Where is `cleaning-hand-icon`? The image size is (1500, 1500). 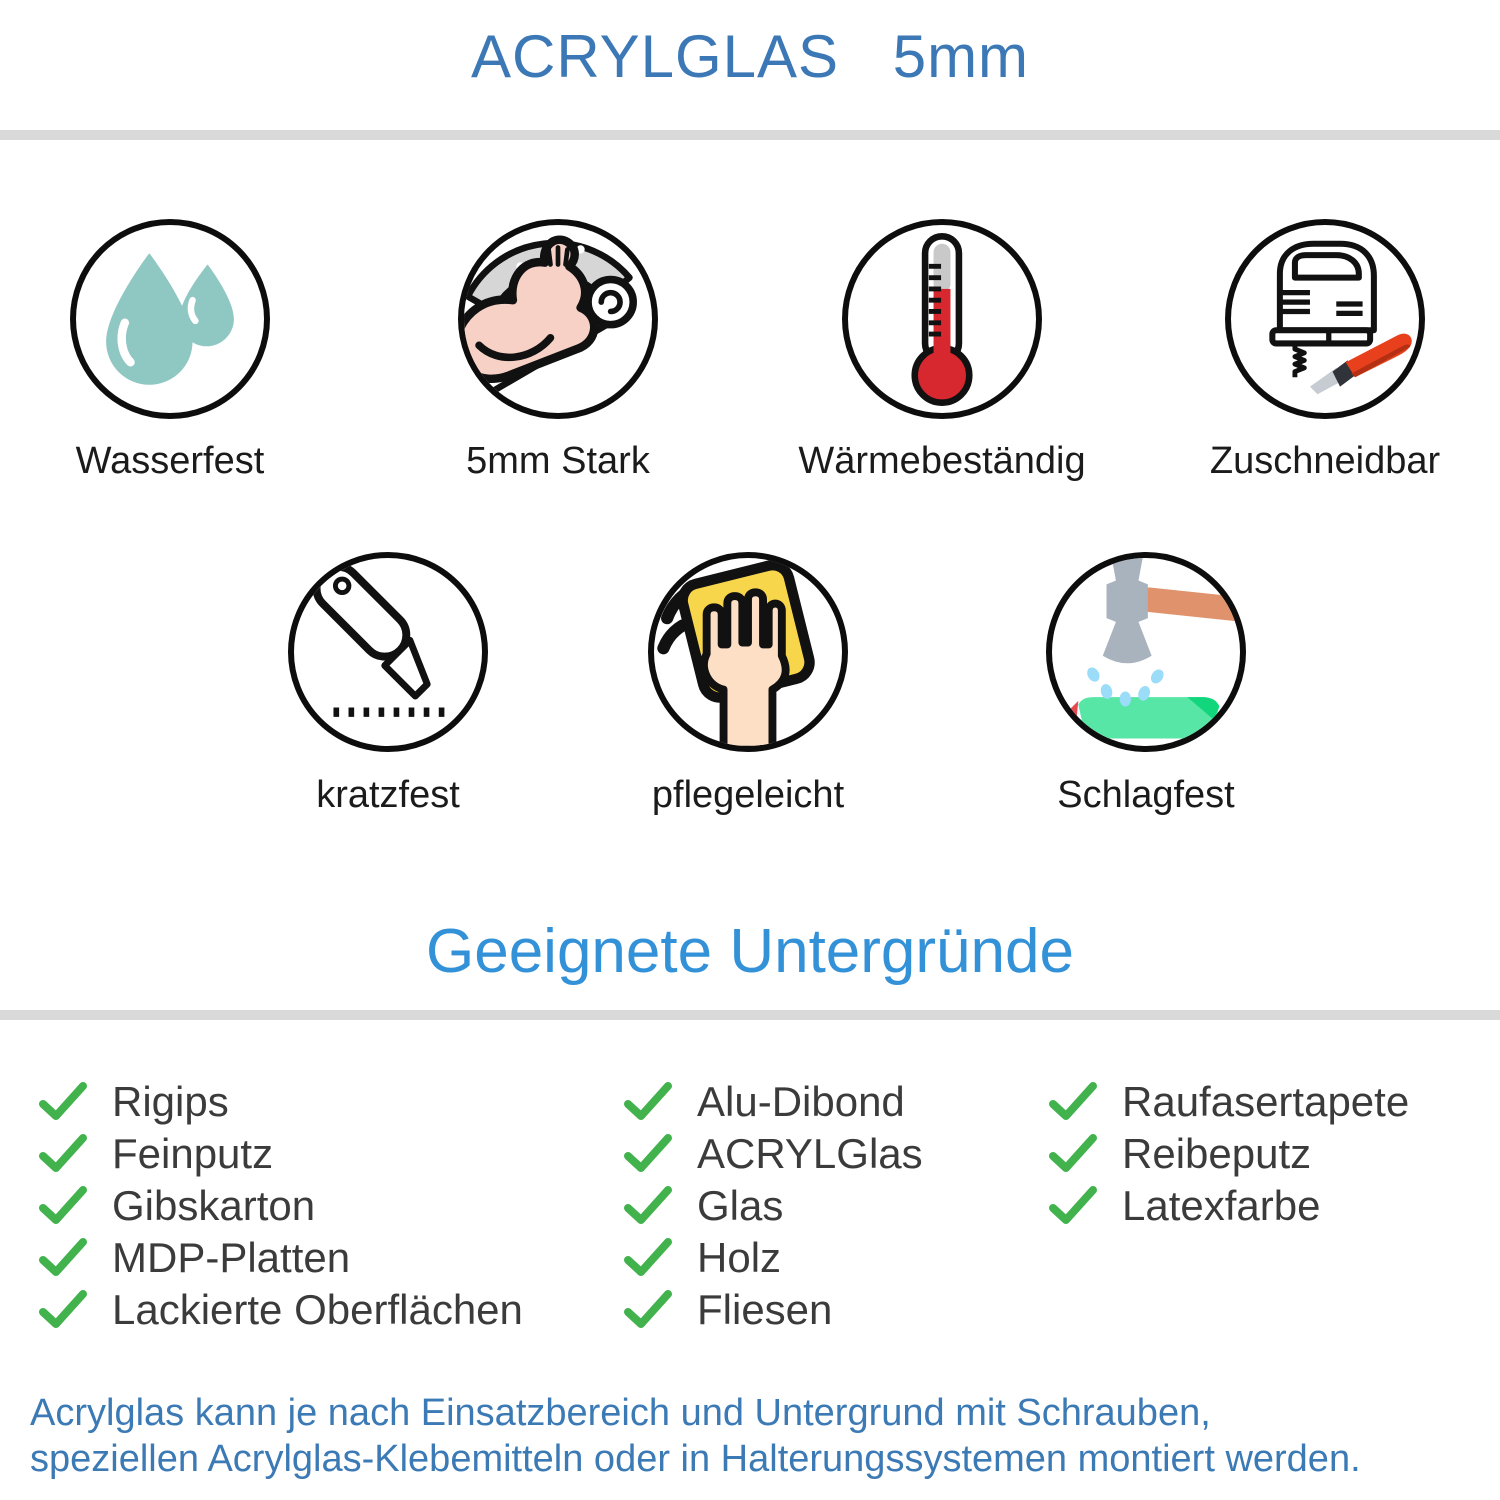
cleaning-hand-icon is located at coordinates (736, 653).